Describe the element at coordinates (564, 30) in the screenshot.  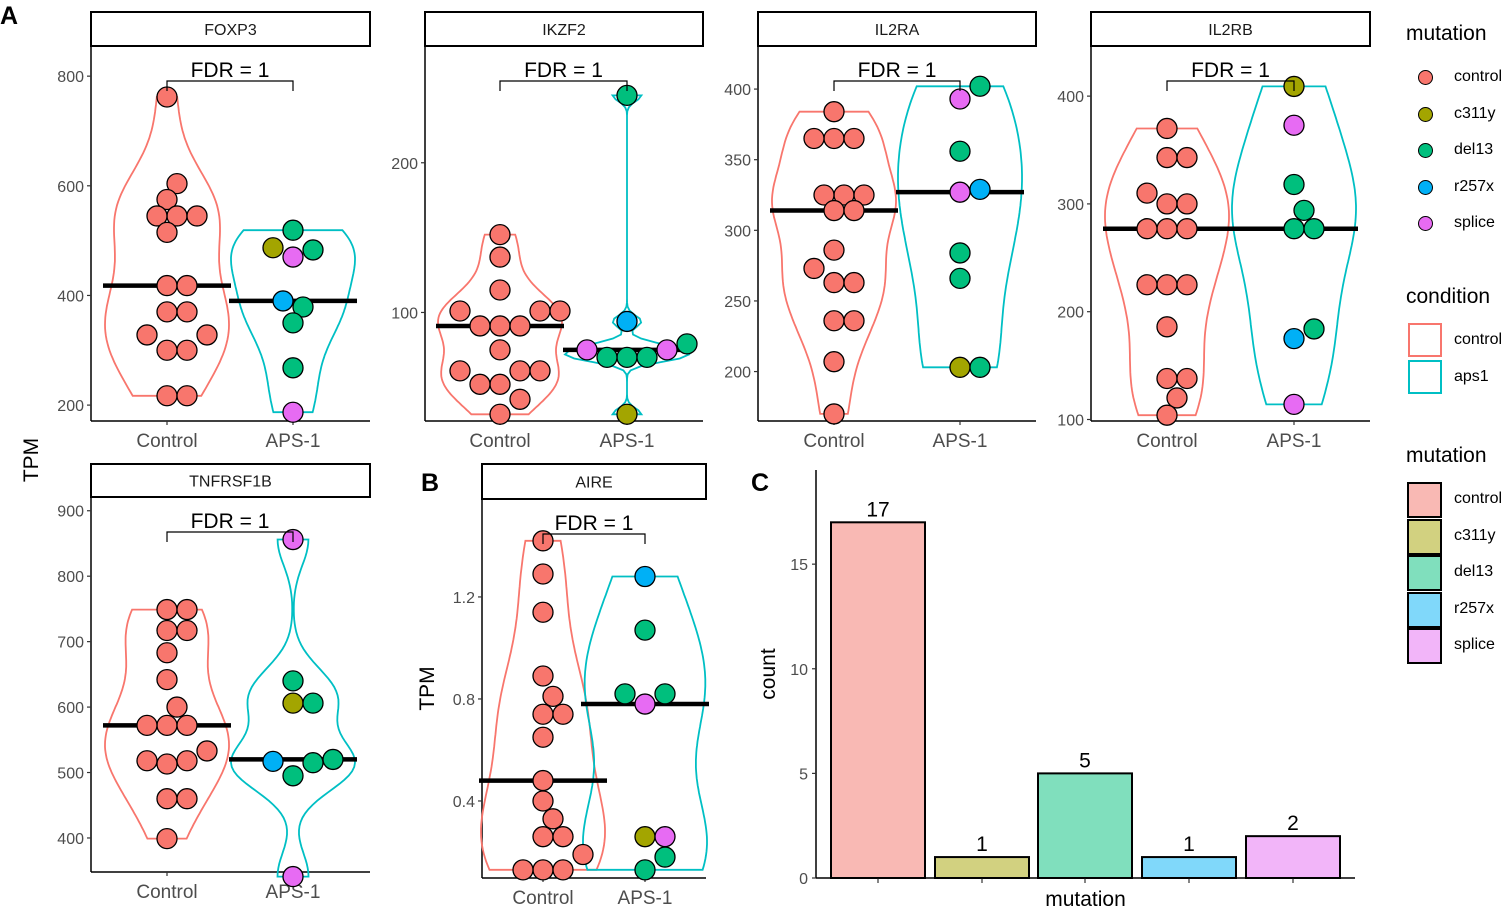
I see `facet-title: IKZF2` at that location.